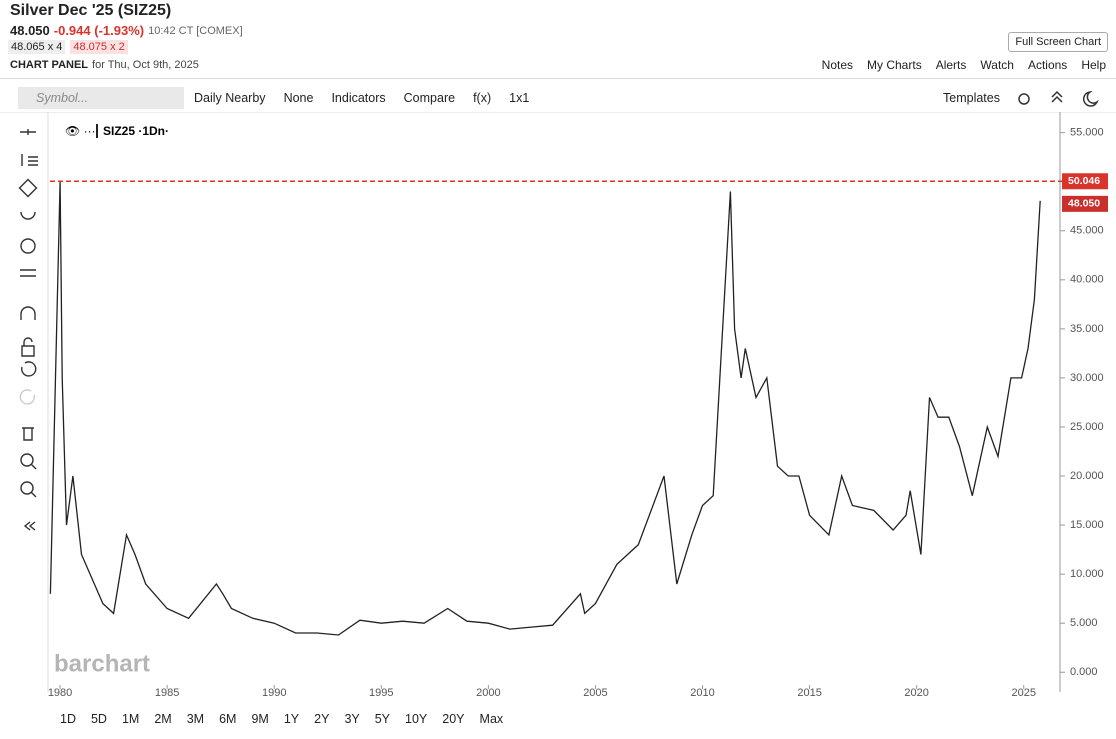 The width and height of the screenshot is (1116, 739). Describe the element at coordinates (1087, 231) in the screenshot. I see `y-tick-label: 45.000` at that location.